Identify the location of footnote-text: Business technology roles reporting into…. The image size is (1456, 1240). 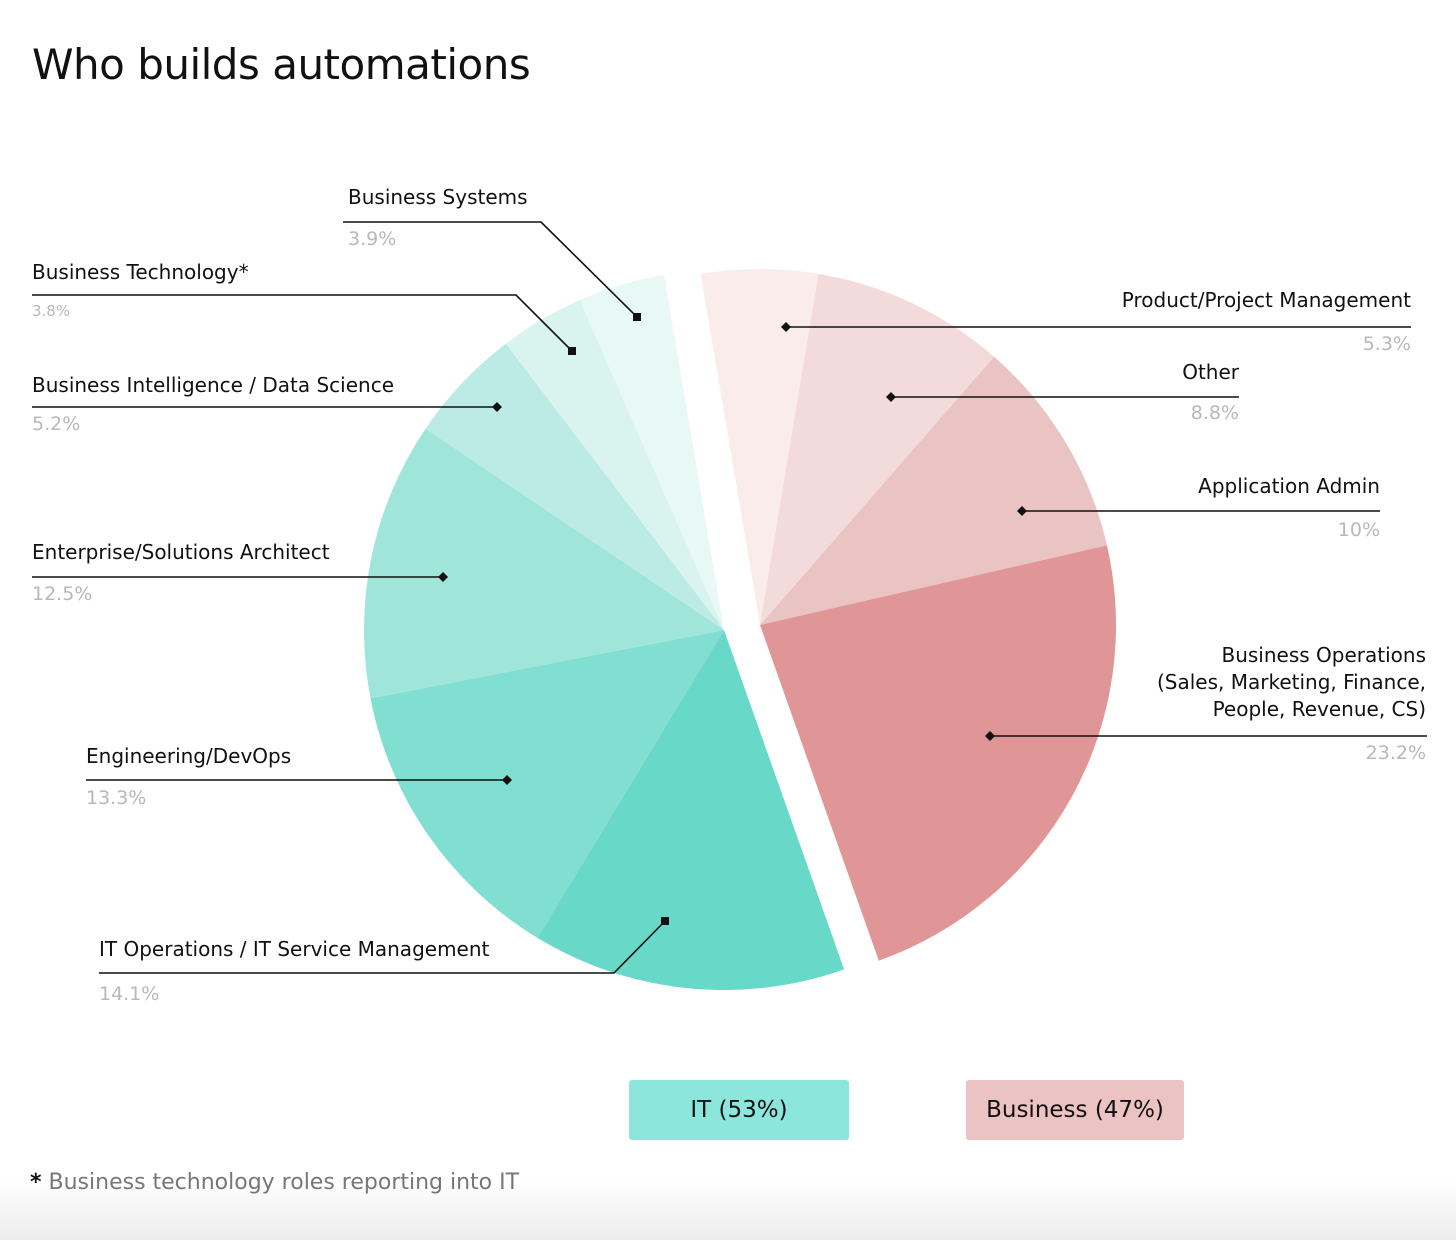
(284, 1182).